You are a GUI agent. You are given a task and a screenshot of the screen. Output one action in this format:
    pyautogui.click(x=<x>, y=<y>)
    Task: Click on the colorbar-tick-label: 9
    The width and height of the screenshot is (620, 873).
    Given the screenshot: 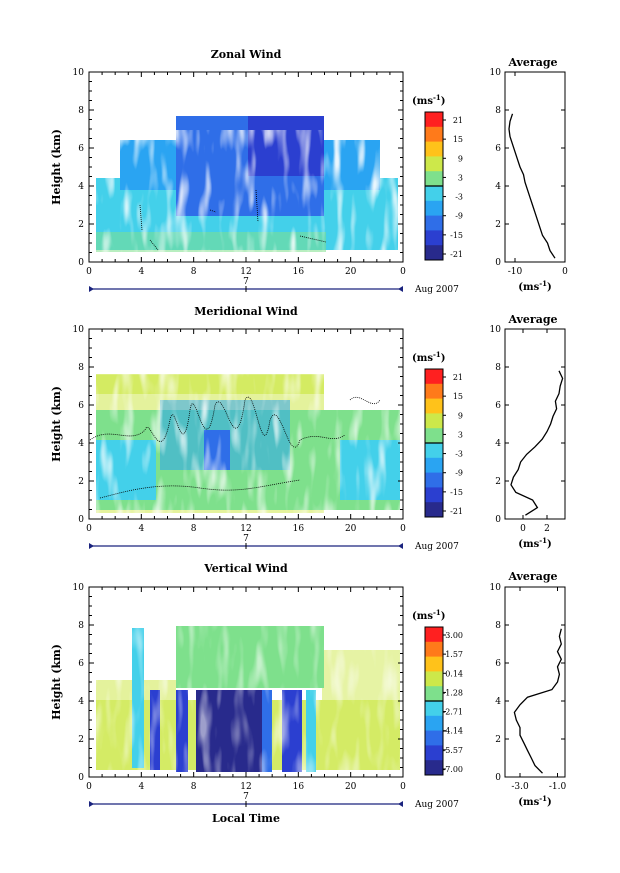 What is the action you would take?
    pyautogui.click(x=460, y=158)
    